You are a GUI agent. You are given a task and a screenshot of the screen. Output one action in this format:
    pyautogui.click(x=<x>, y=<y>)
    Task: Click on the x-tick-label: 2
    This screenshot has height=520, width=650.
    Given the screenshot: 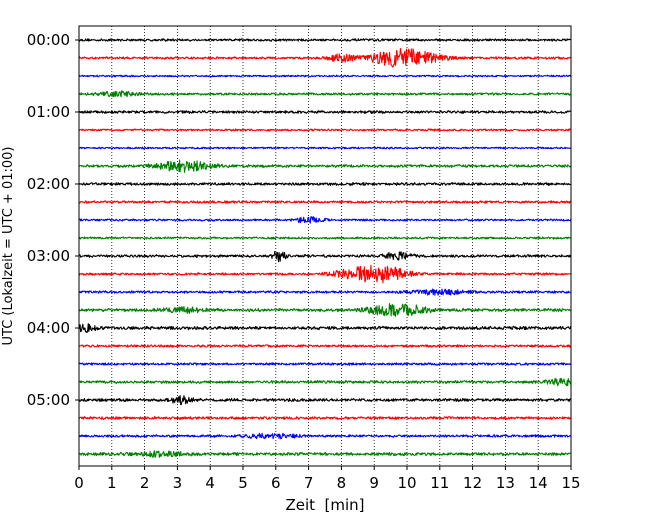 What is the action you would take?
    pyautogui.click(x=145, y=483)
    